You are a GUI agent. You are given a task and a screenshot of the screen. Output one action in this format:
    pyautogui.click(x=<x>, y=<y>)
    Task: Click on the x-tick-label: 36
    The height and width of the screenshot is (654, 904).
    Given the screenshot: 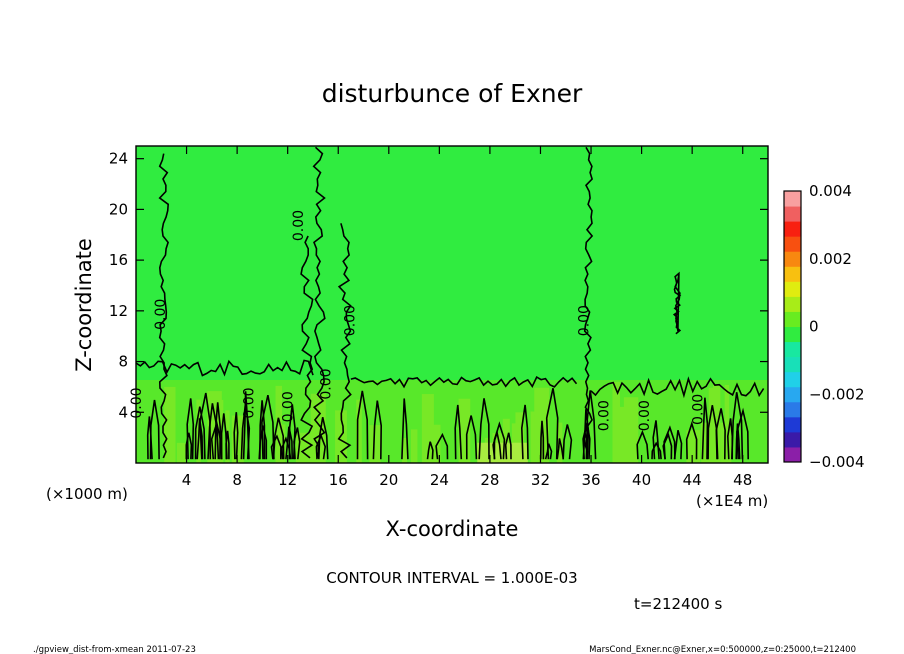 What is the action you would take?
    pyautogui.click(x=590, y=480)
    